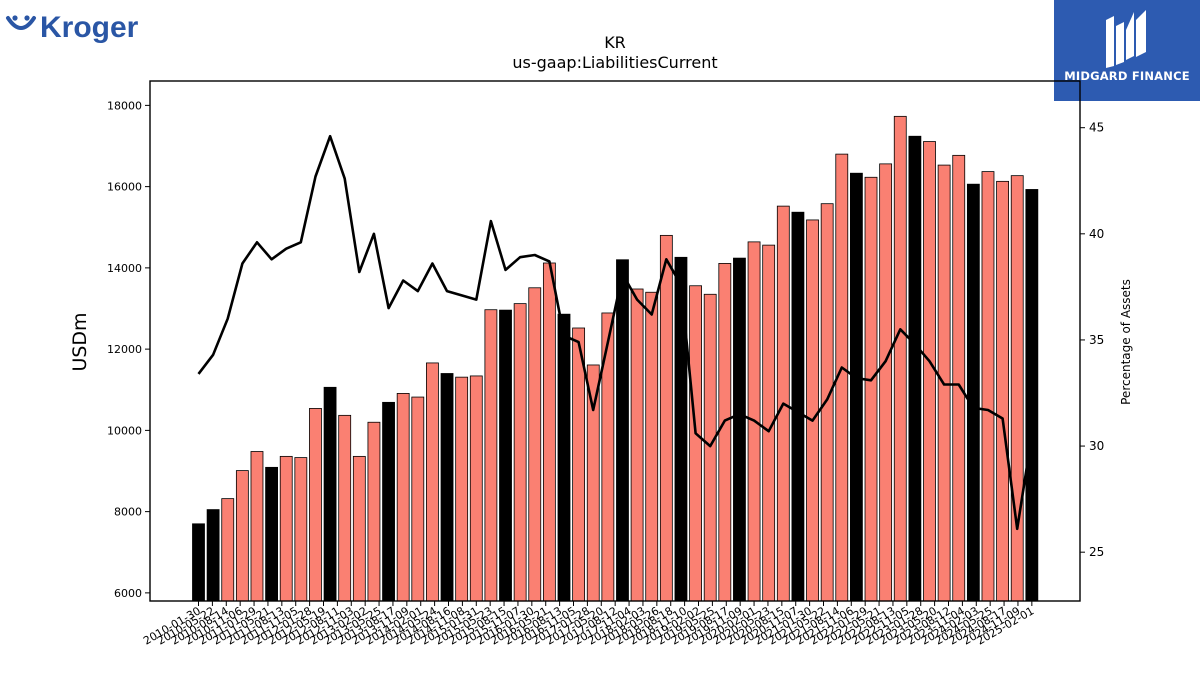  What do you see at coordinates (1096, 340) in the screenshot?
I see `y2-tick-label: 35` at bounding box center [1096, 340].